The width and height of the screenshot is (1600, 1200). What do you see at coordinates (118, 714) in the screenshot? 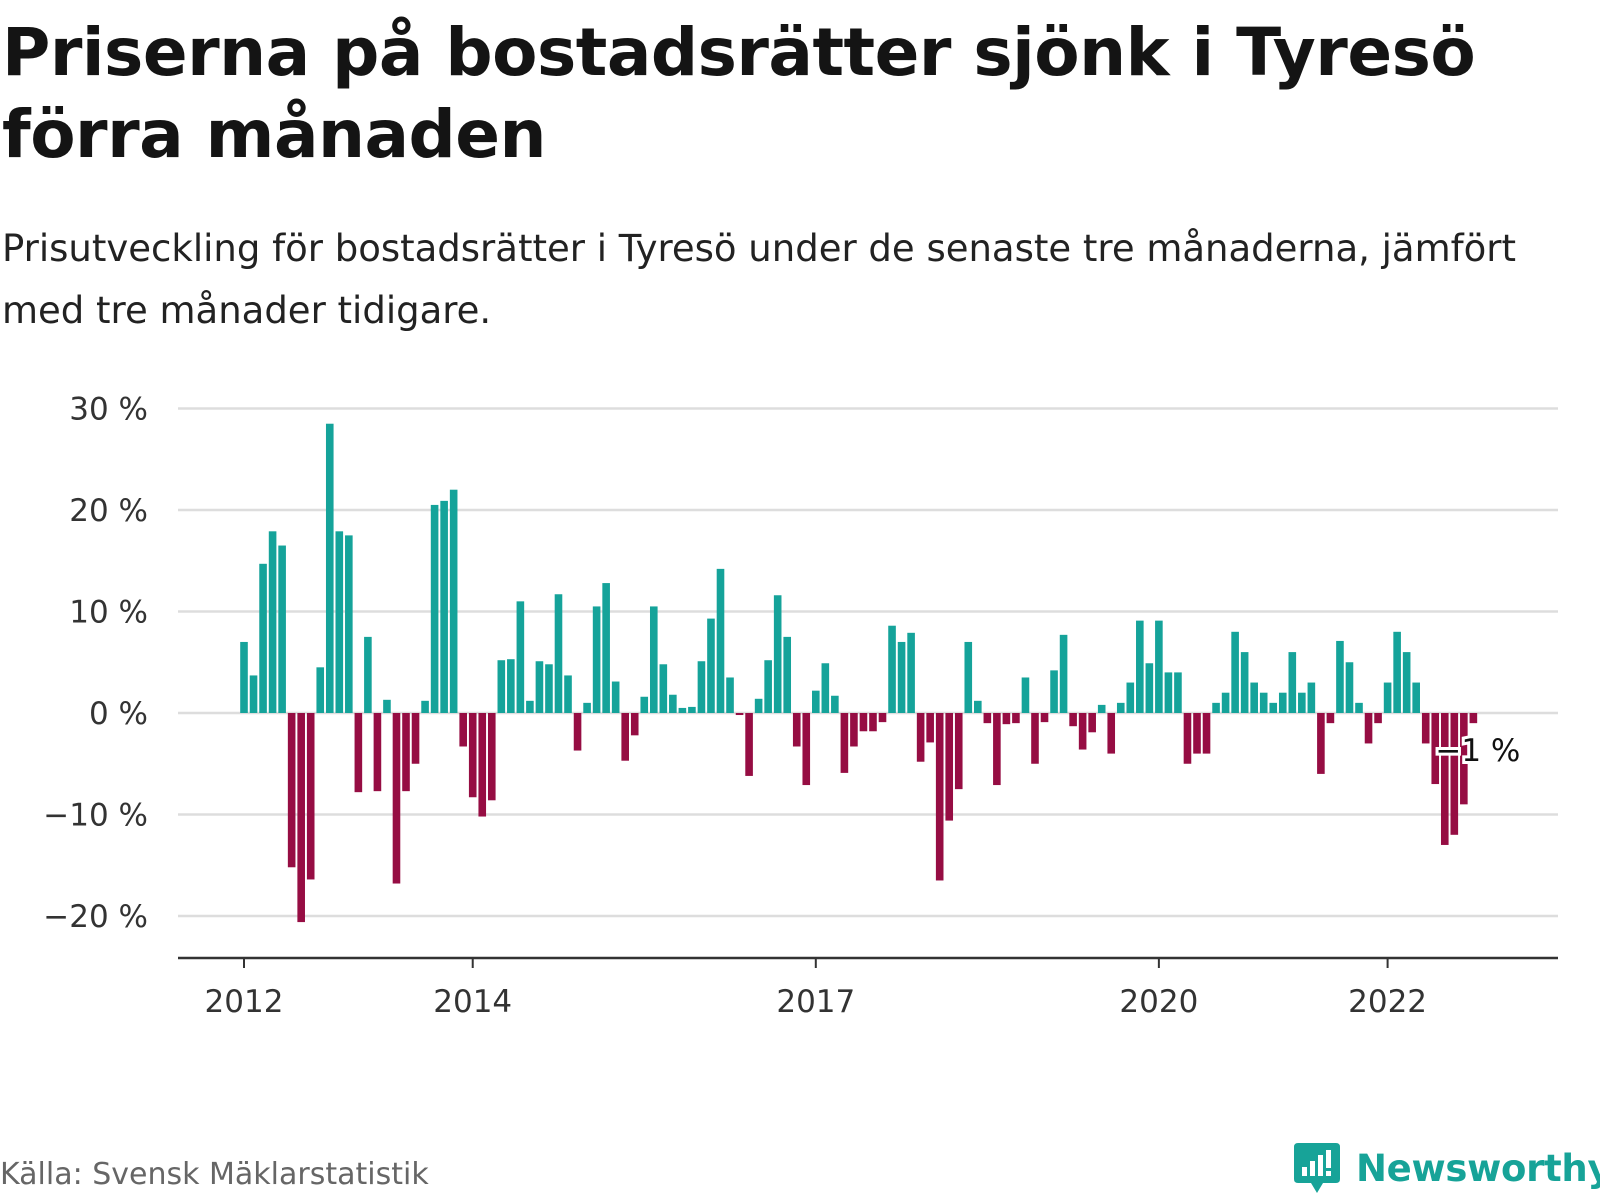
I see `y-tick-label: 0 %` at bounding box center [118, 714].